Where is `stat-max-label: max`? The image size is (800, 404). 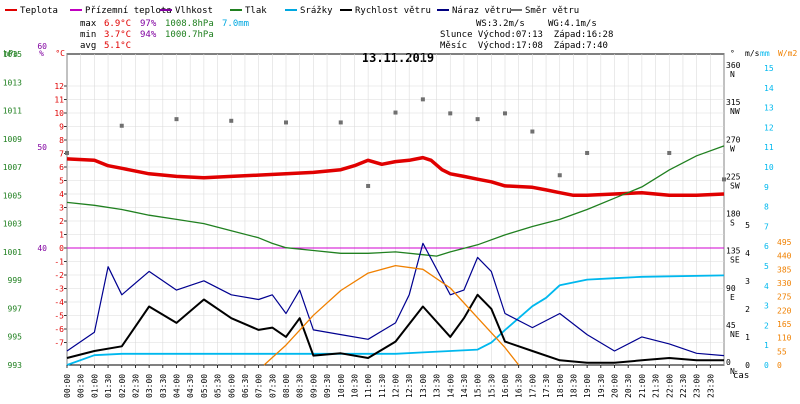 stat-max-label: max is located at coordinates (88, 24).